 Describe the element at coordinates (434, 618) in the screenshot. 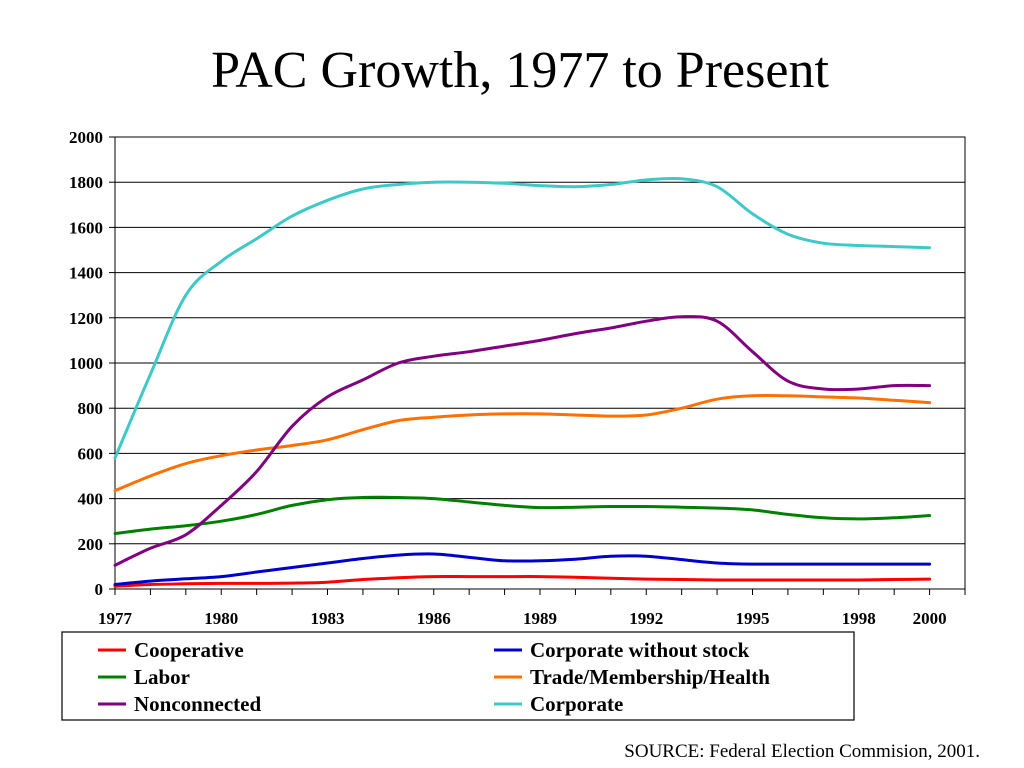

I see `x-tick-label: 1986` at that location.